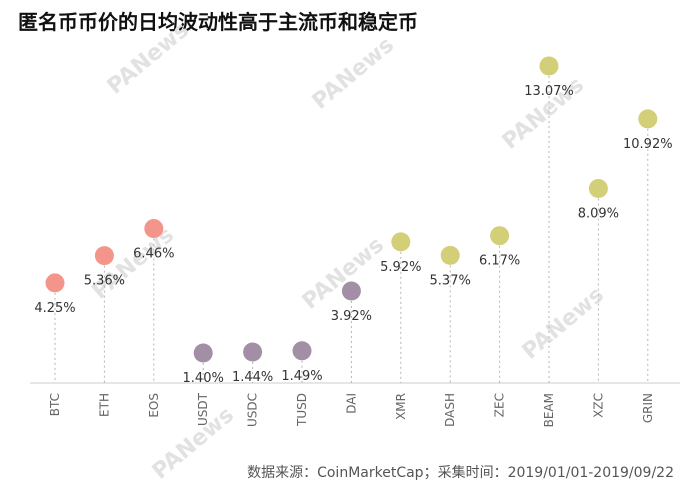 The width and height of the screenshot is (700, 497). What do you see at coordinates (301, 376) in the screenshot?
I see `data-label: 1.49%` at bounding box center [301, 376].